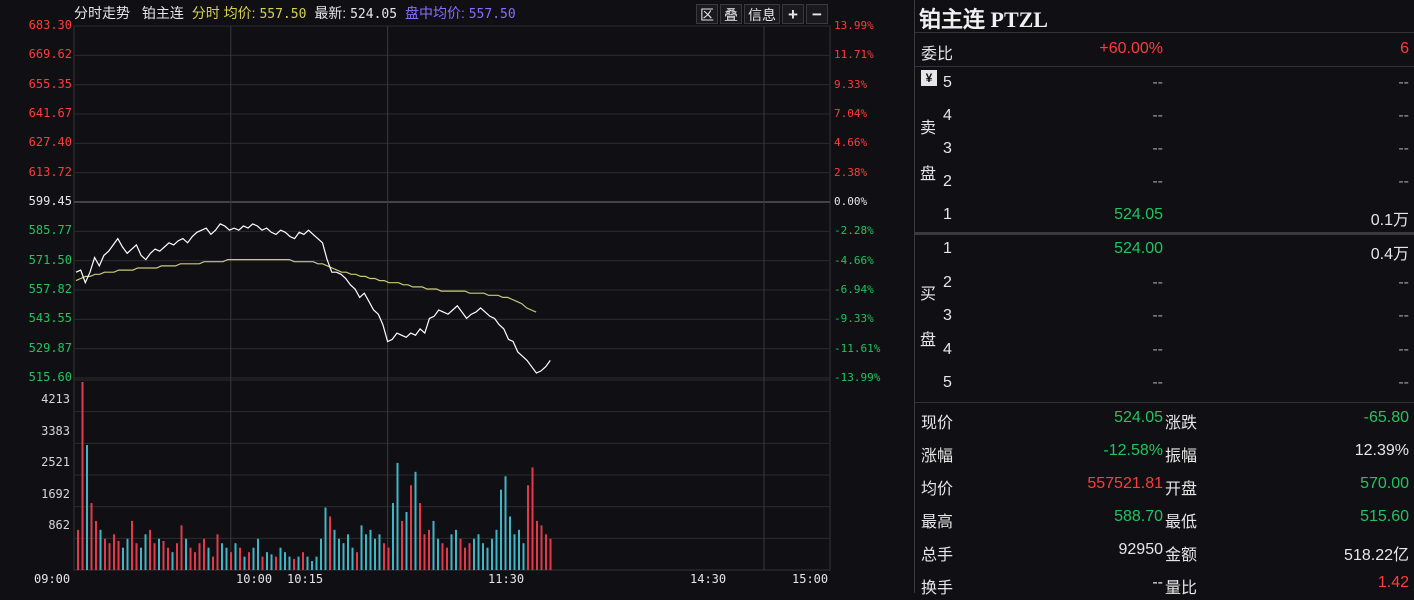 This screenshot has height=600, width=1414. I want to click on info-button: 信息, so click(762, 14).